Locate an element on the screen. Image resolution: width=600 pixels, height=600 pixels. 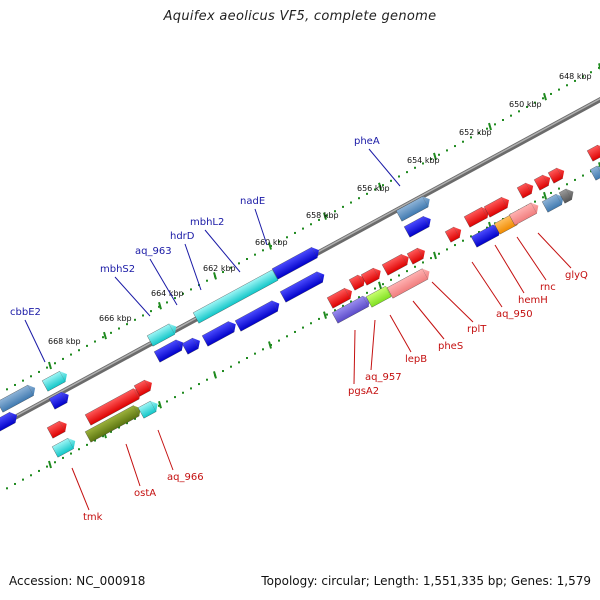
gene-label: aq_950 is located at coordinates (514, 314).